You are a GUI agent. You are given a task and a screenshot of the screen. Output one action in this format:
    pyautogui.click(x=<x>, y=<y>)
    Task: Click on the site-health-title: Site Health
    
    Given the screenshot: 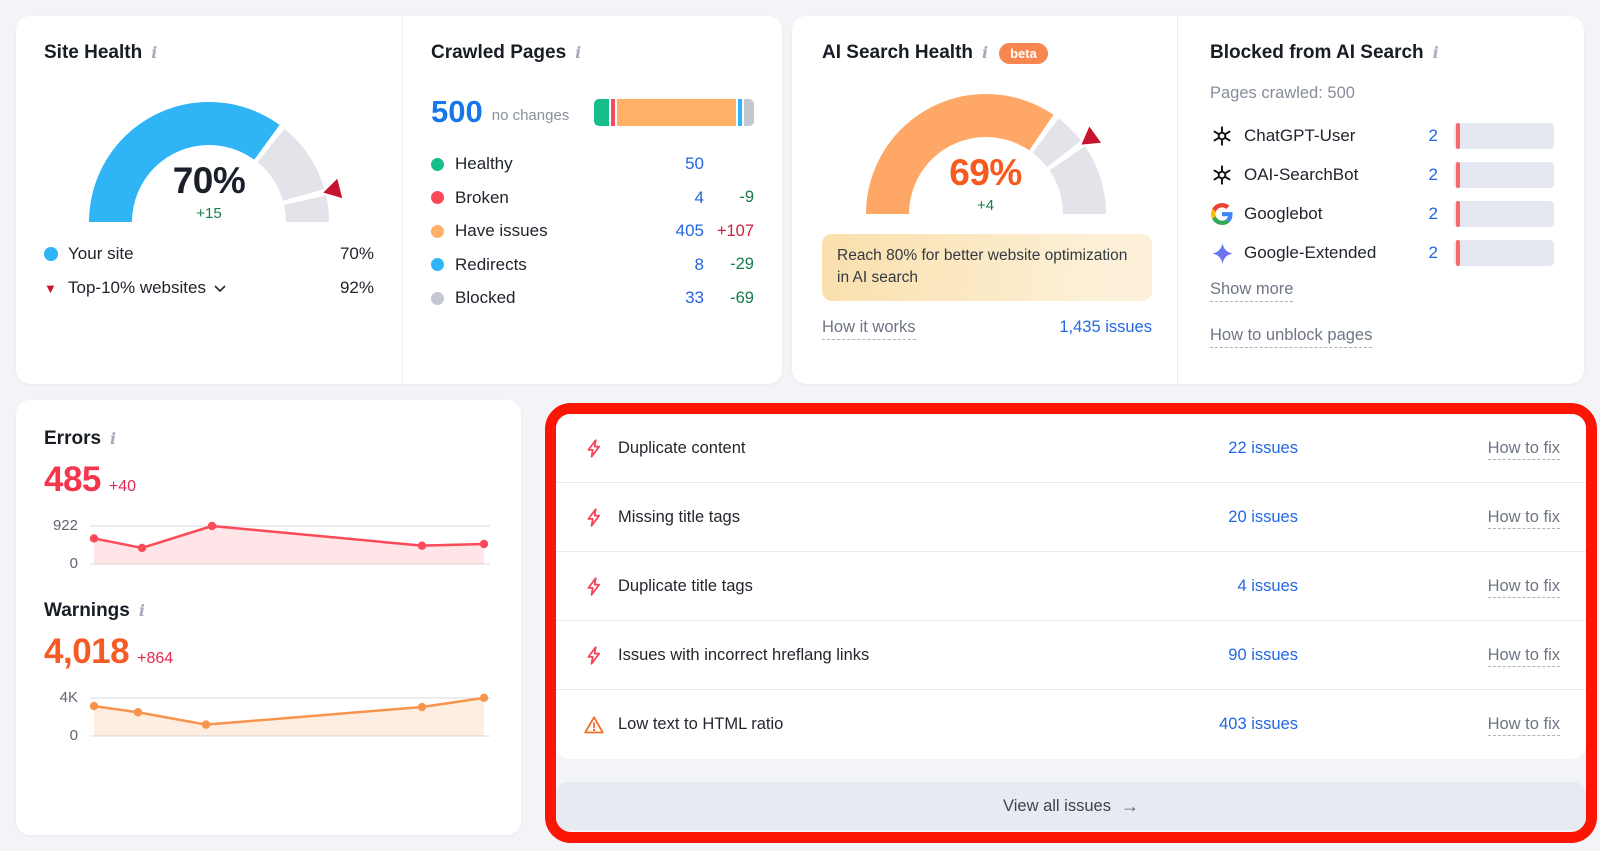 What is the action you would take?
    pyautogui.click(x=93, y=52)
    